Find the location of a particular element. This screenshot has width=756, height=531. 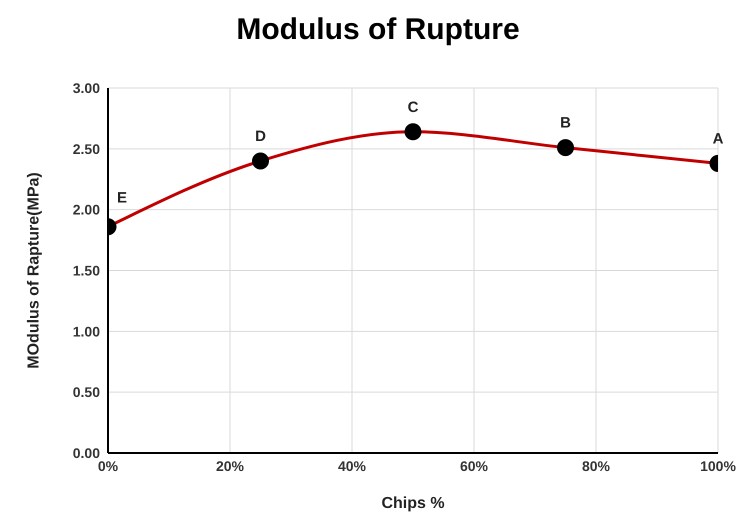

annotation: D is located at coordinates (260, 136).